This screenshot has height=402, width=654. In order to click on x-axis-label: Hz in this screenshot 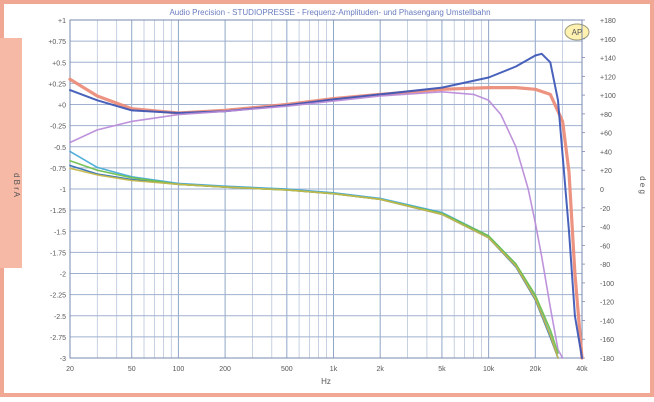, I will do `click(326, 381)`.